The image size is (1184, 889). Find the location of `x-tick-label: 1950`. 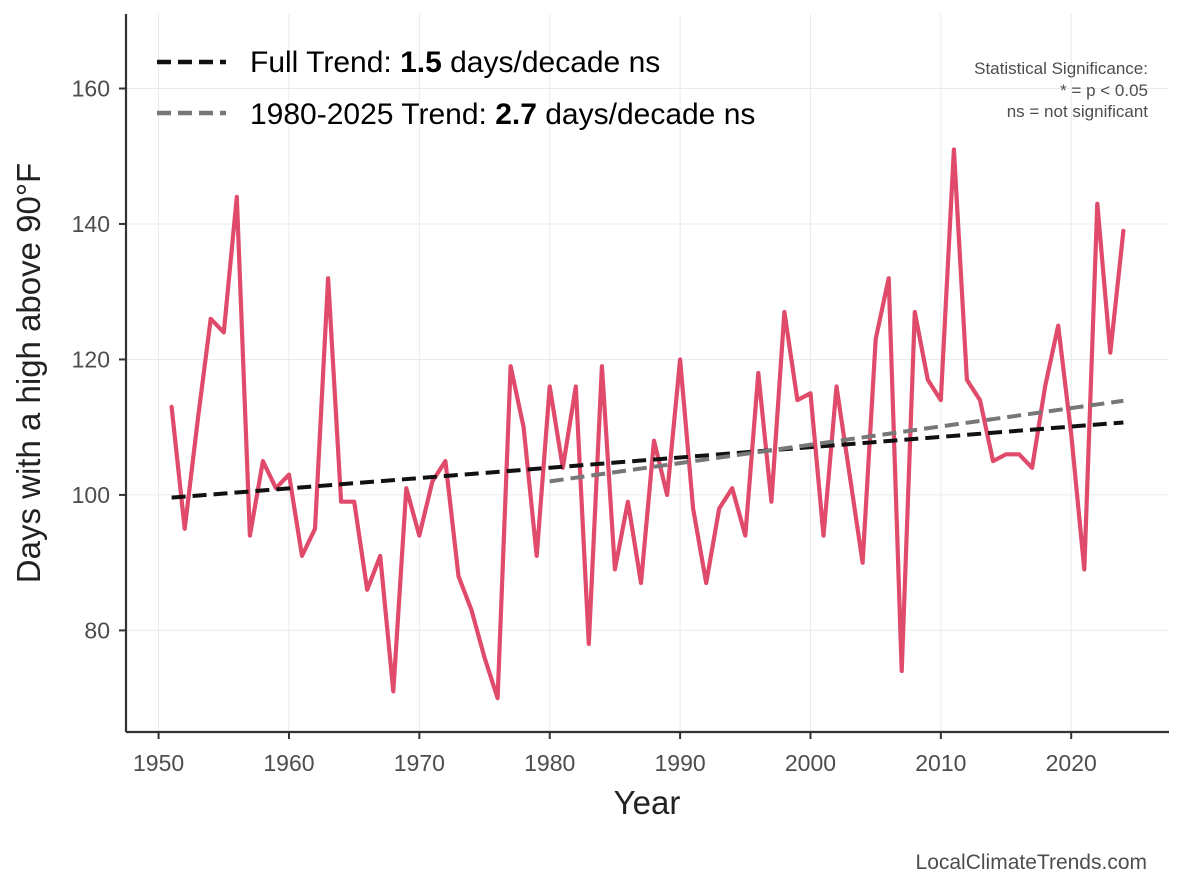

x-tick-label: 1950 is located at coordinates (158, 763).